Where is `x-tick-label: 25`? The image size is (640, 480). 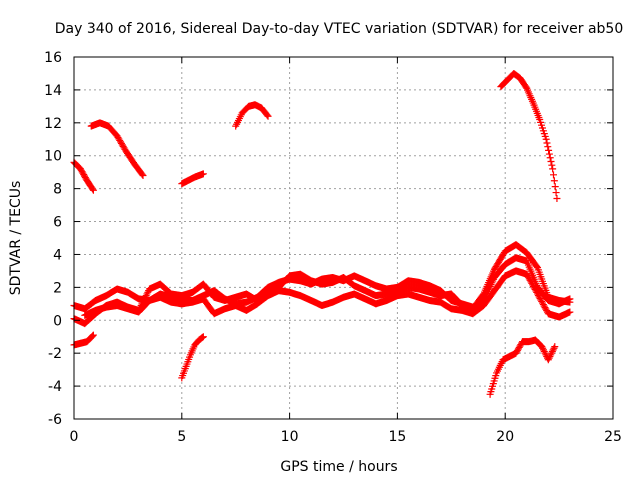 x-tick-label: 25 is located at coordinates (613, 437).